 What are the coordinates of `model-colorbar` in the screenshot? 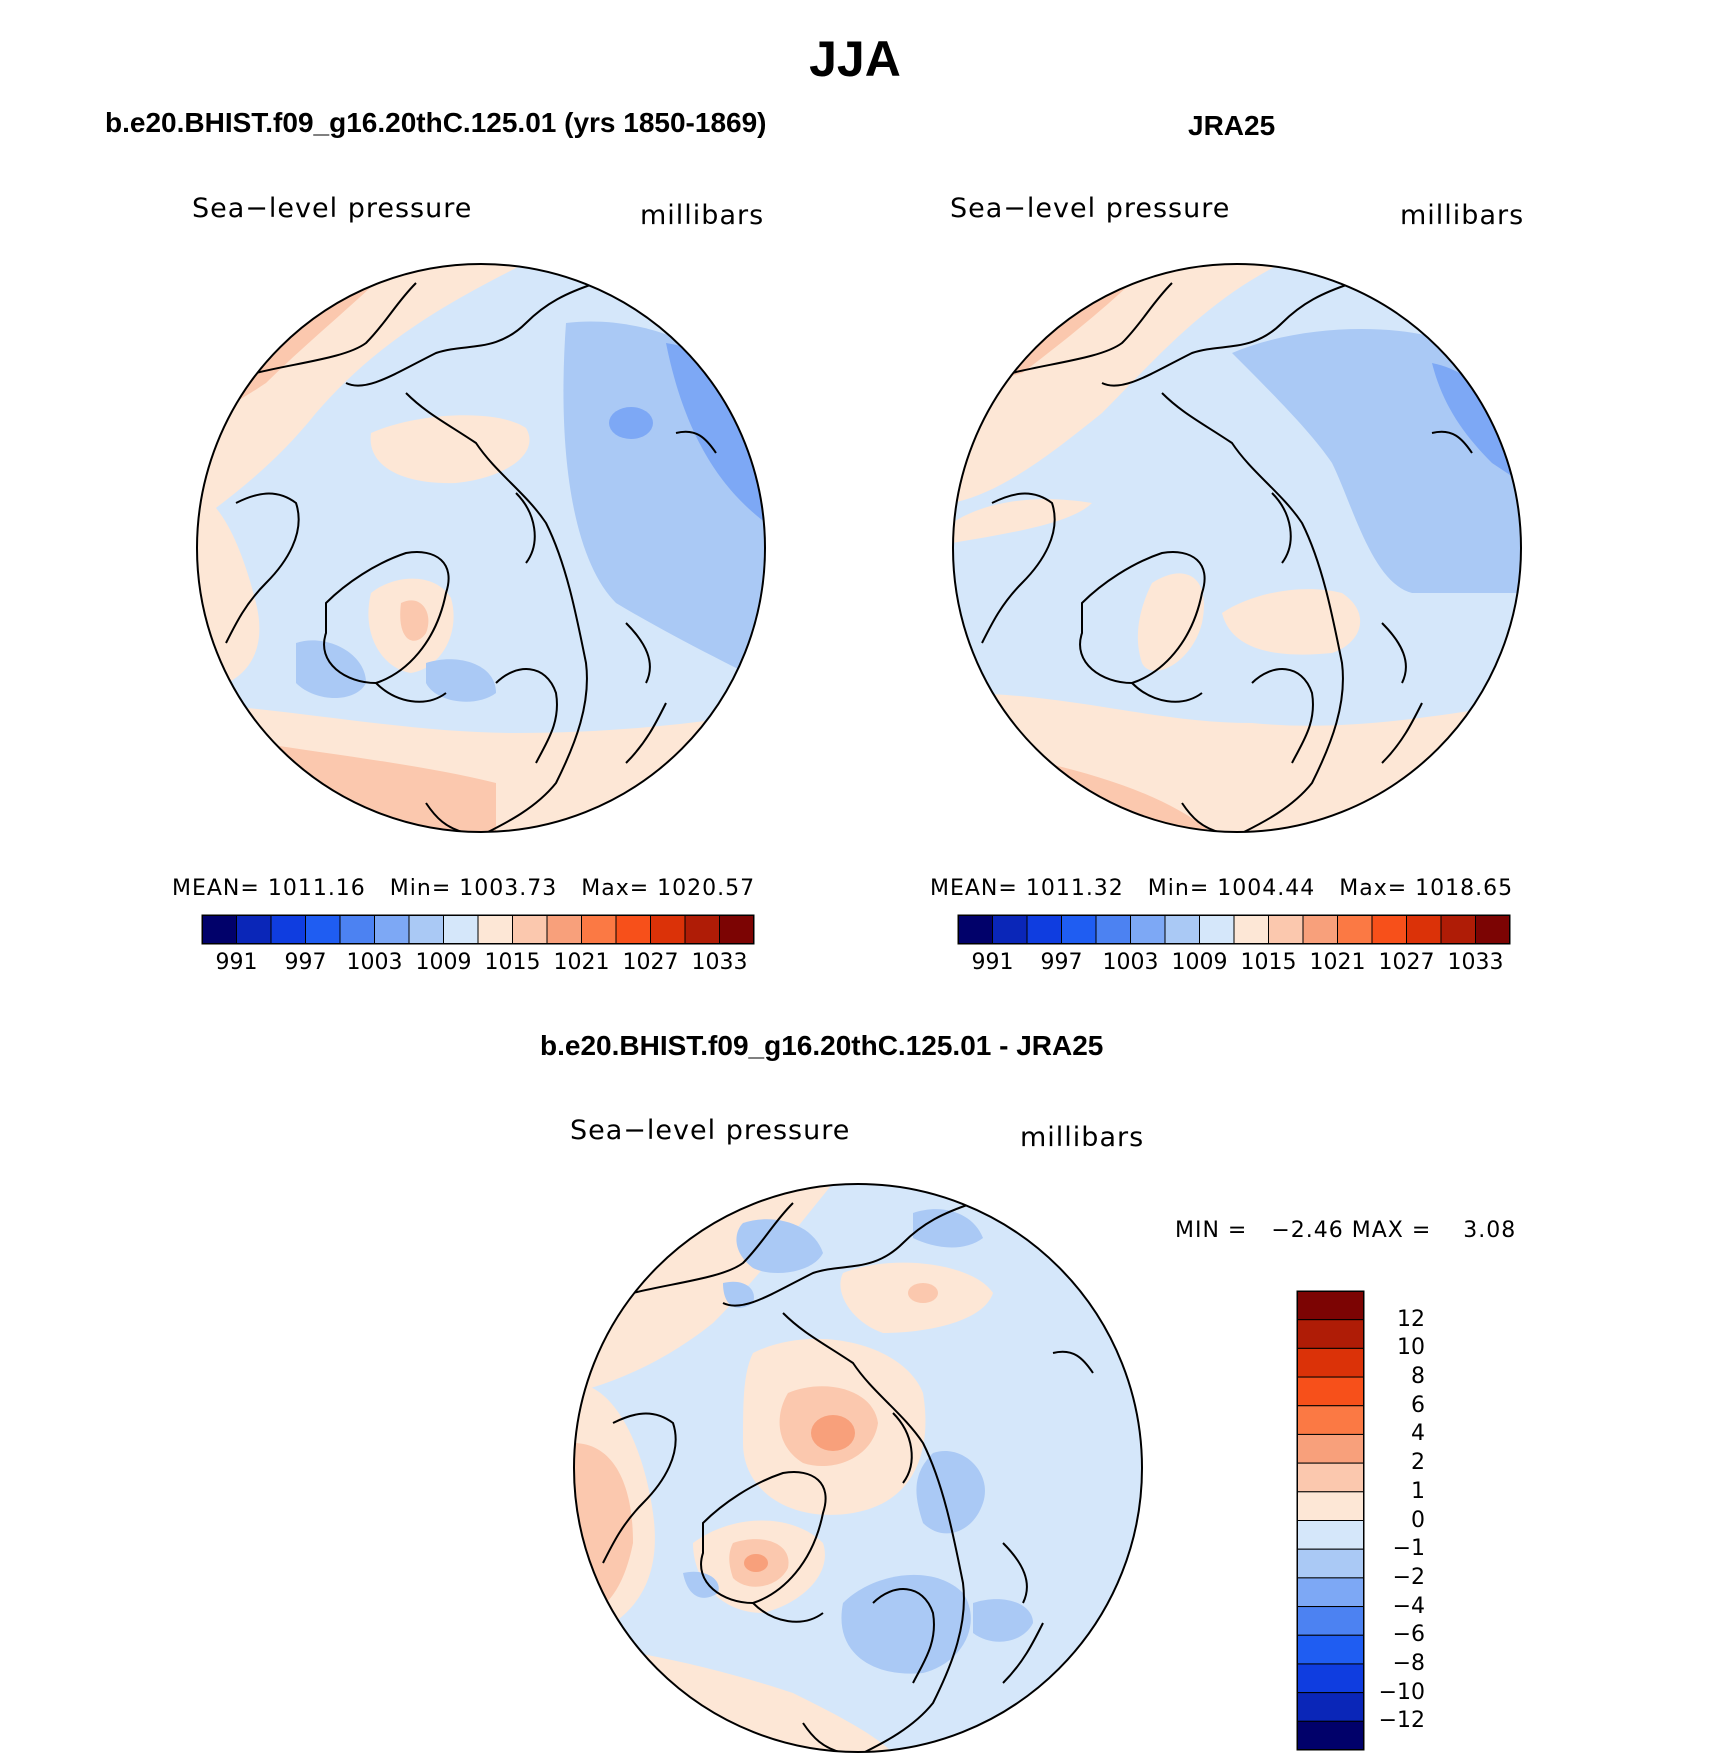 It's located at (478, 929).